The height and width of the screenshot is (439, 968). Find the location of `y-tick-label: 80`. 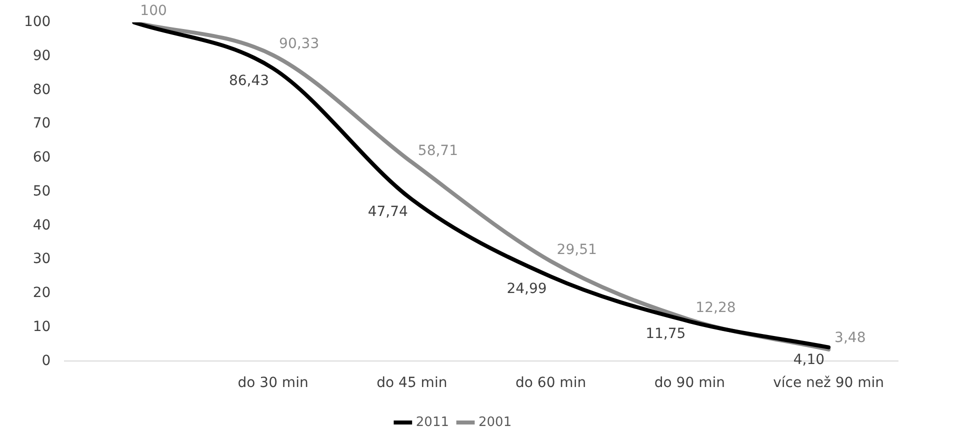

y-tick-label: 80 is located at coordinates (41, 90).